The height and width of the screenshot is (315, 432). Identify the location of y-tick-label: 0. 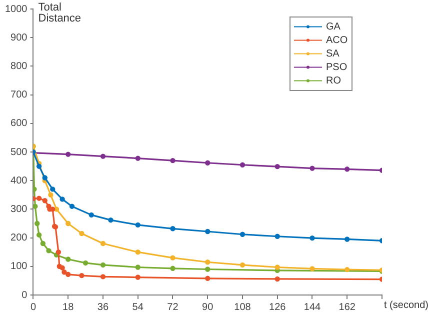
(25, 295).